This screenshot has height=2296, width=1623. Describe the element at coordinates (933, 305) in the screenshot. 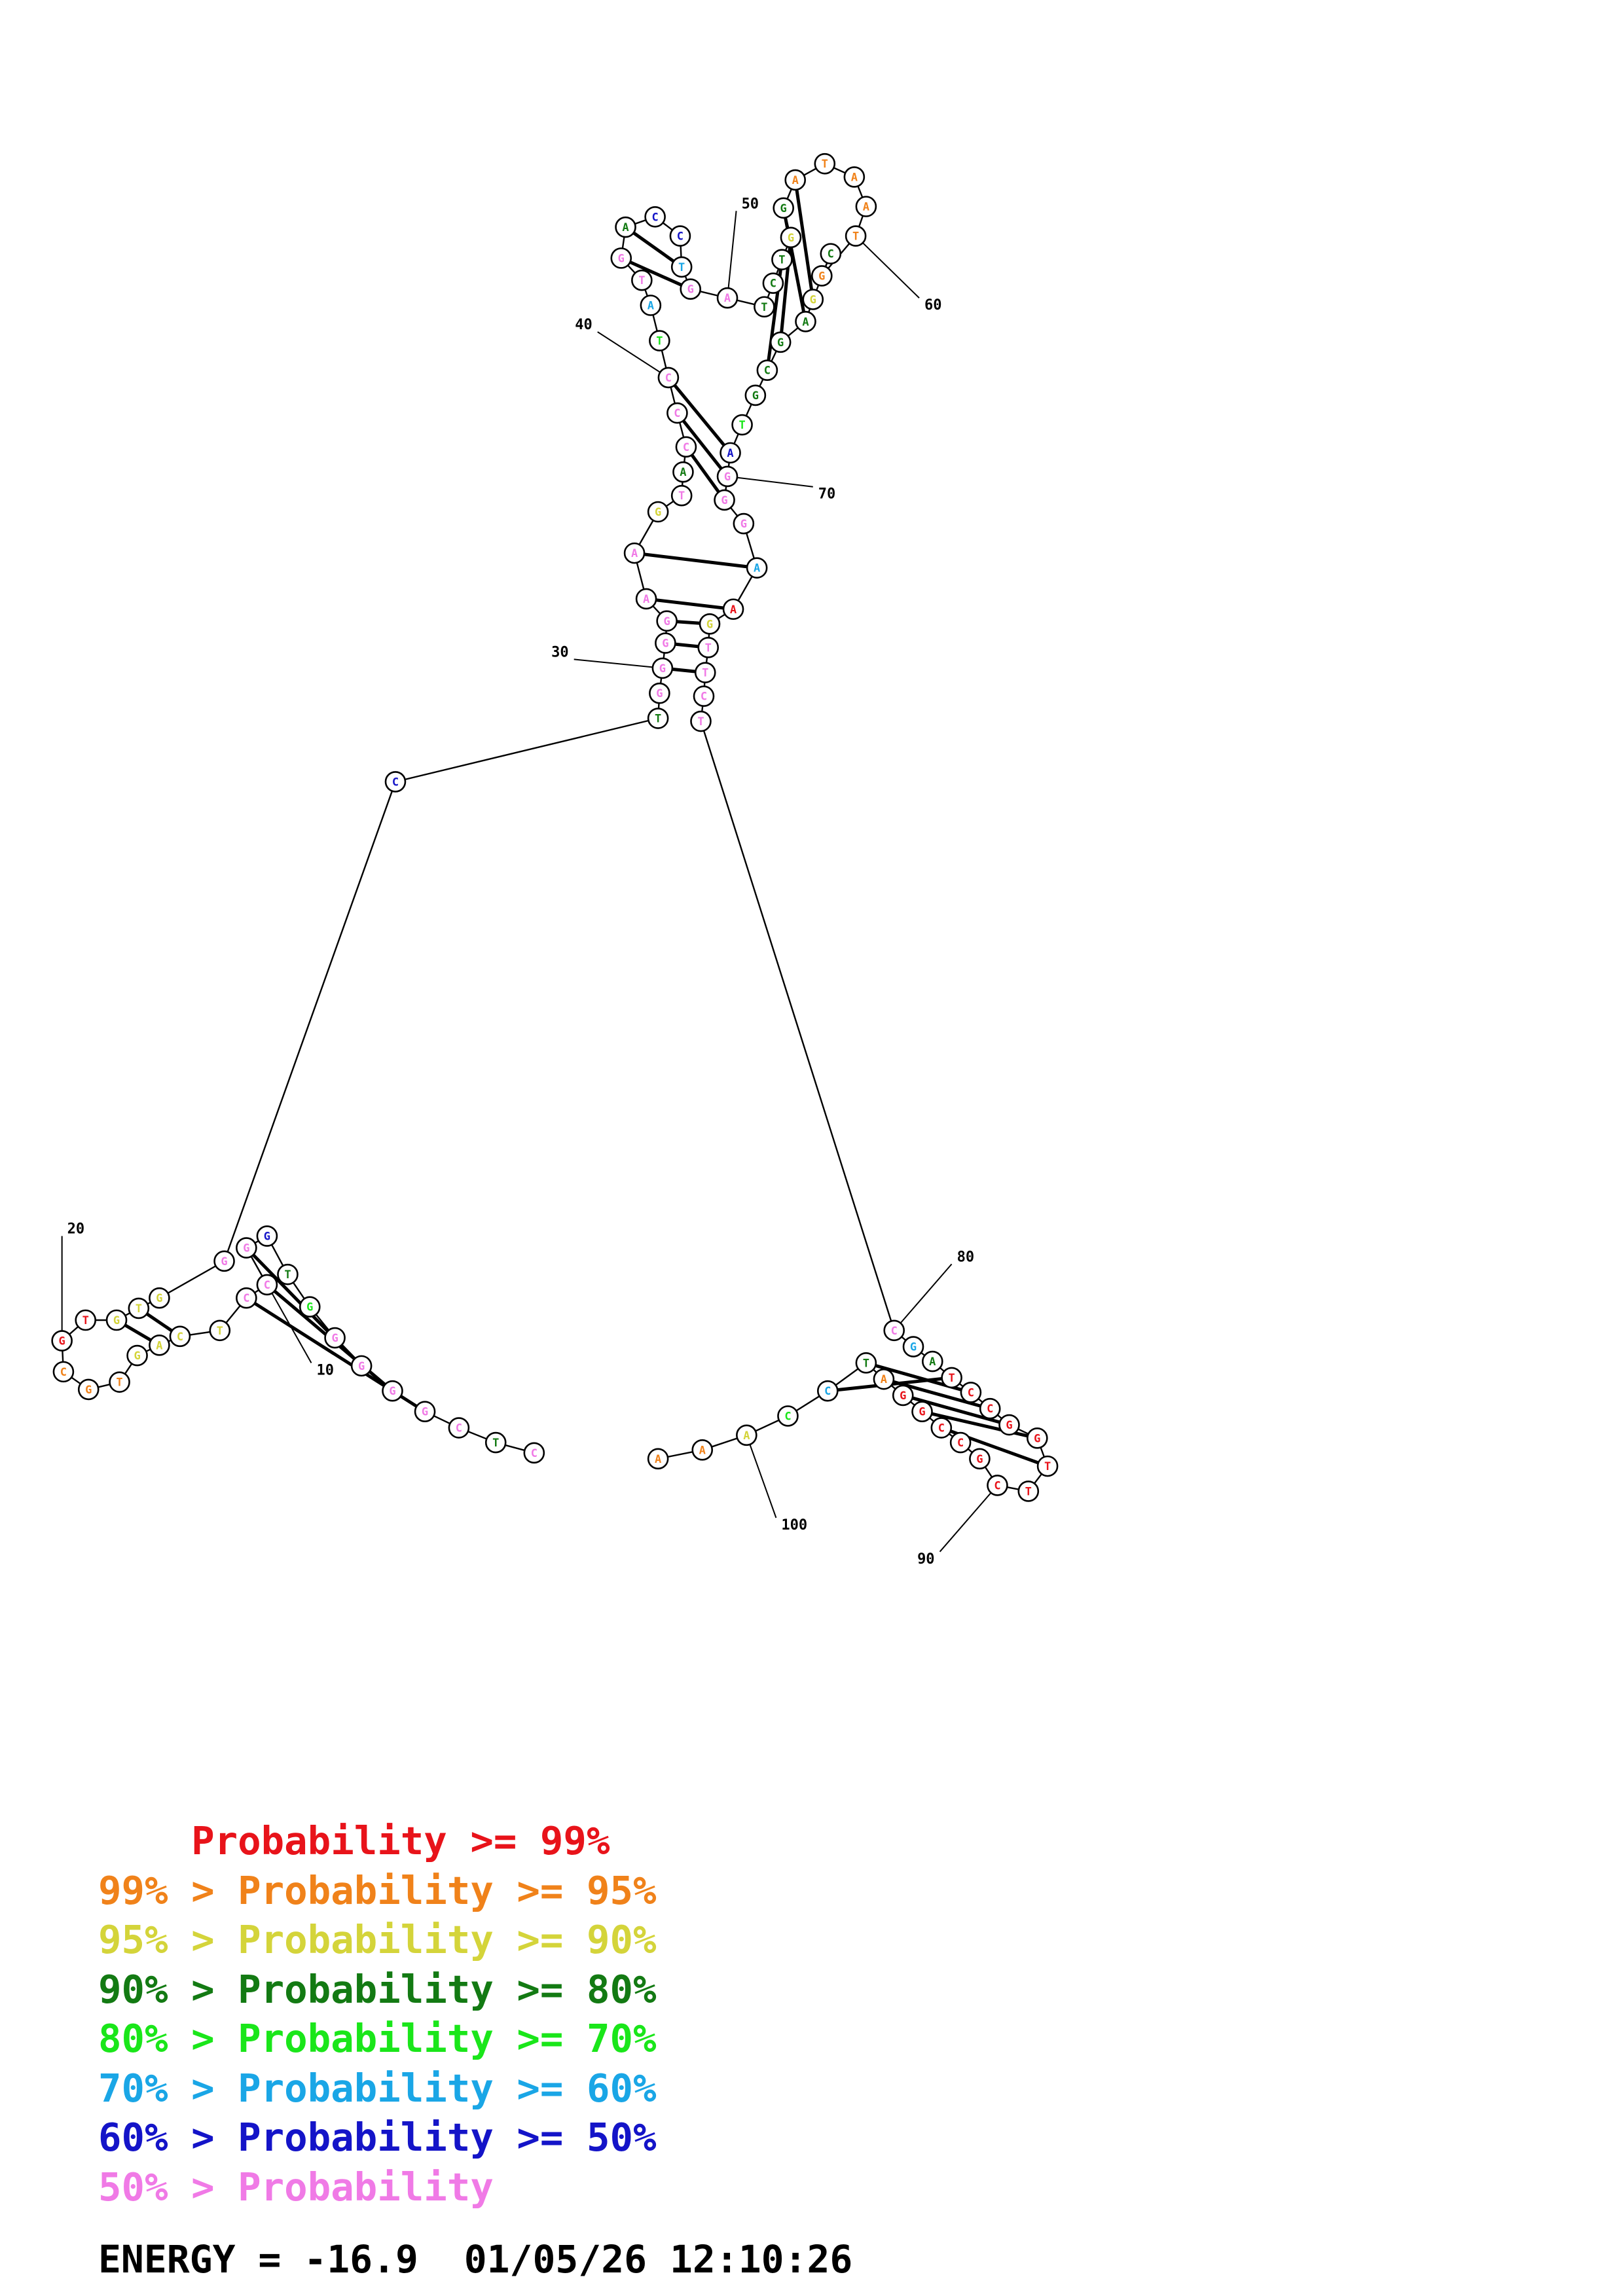

I see `position-label: 60` at that location.